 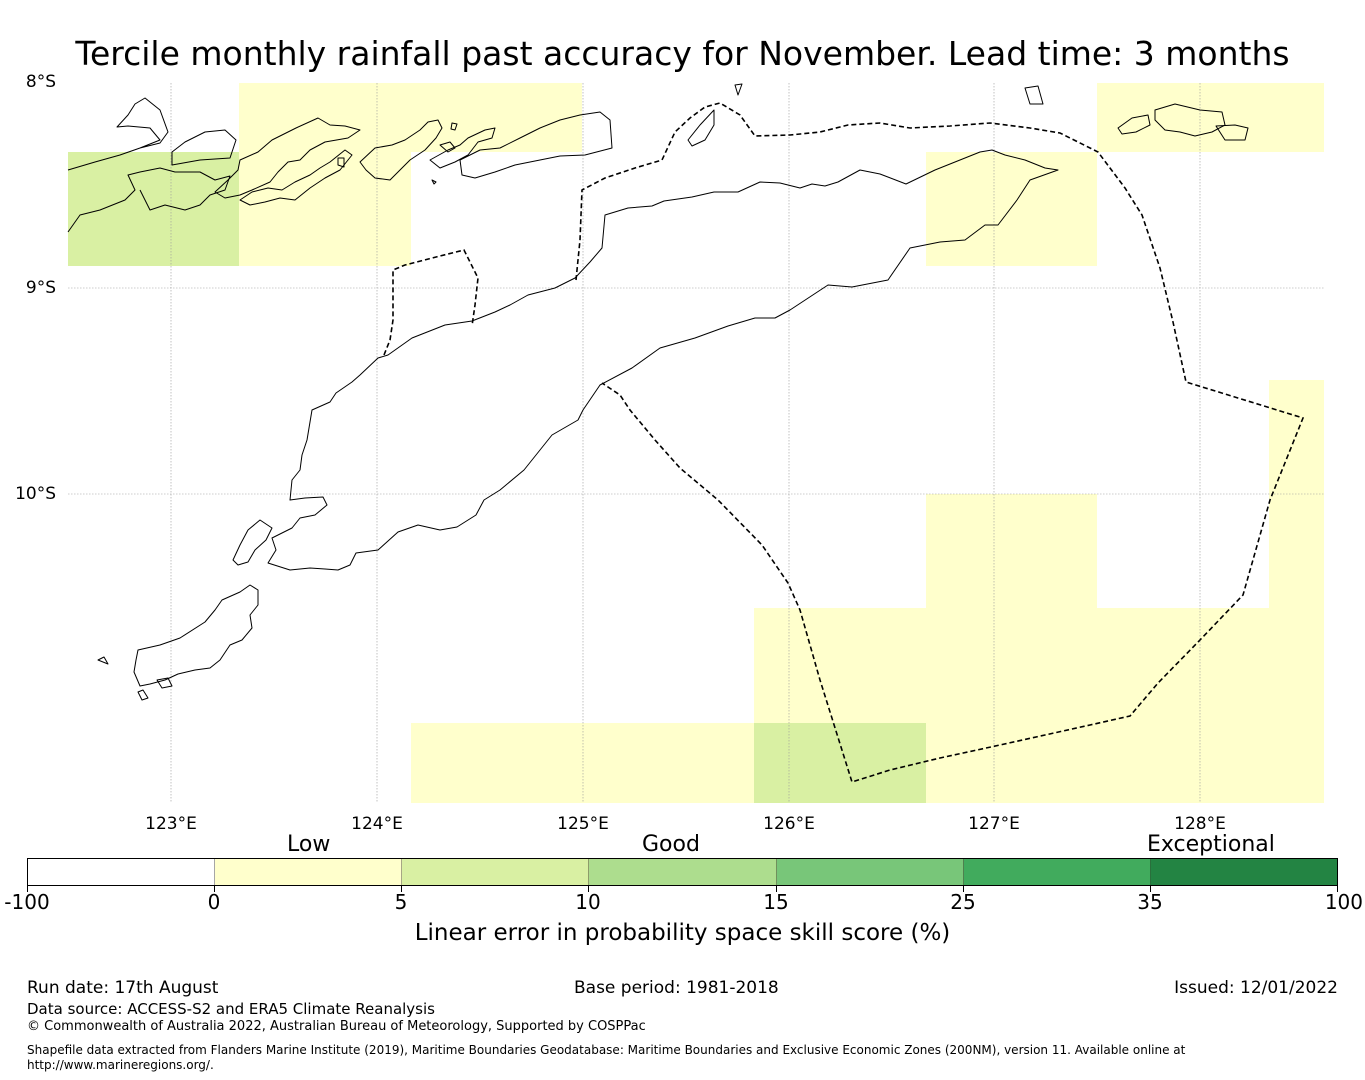 What do you see at coordinates (309, 844) in the screenshot?
I see `colorbar-category-low: Low` at bounding box center [309, 844].